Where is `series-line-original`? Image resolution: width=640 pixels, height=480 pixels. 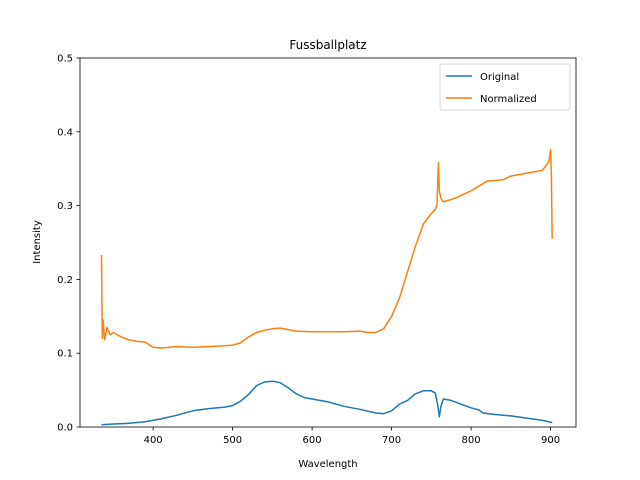
series-line-original is located at coordinates (327, 403).